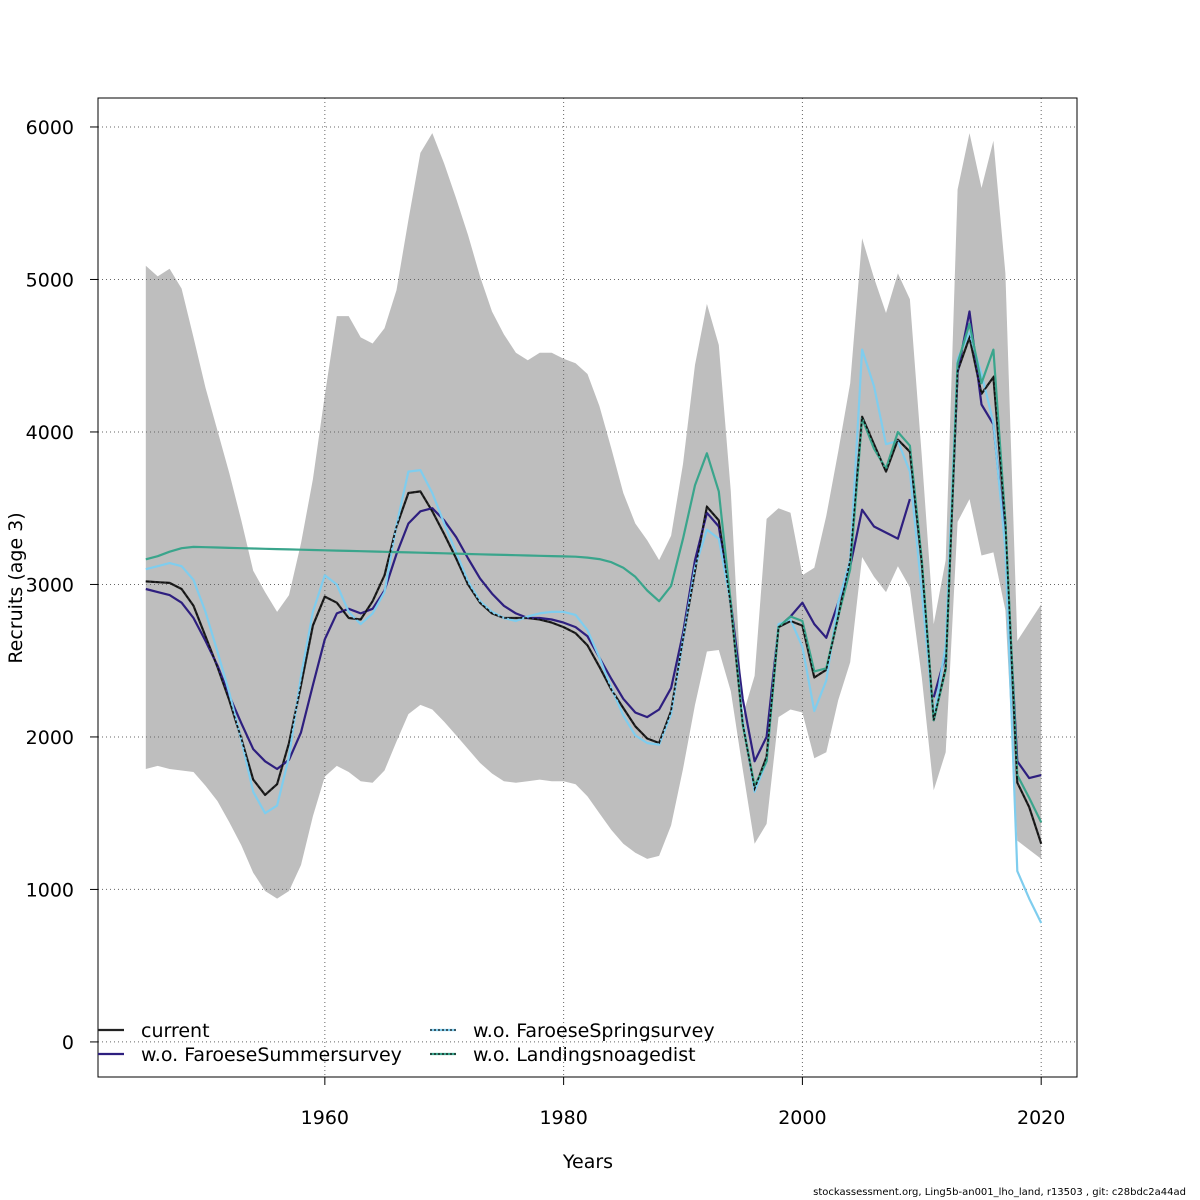  What do you see at coordinates (594, 1031) in the screenshot?
I see `legend-label: w.o. FaroeseSpringsurvey` at bounding box center [594, 1031].